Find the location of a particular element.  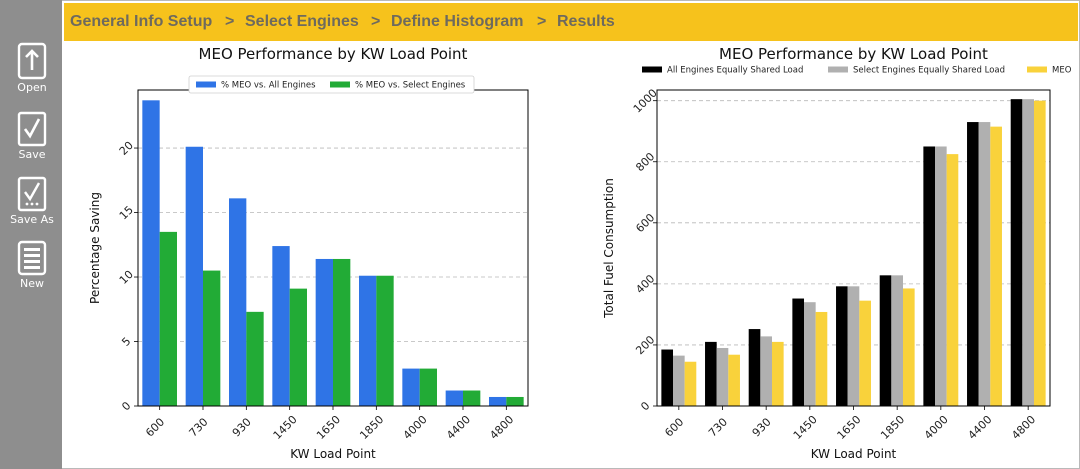

breadcrumb-step-general-info: General Info Setup is located at coordinates (141, 21).